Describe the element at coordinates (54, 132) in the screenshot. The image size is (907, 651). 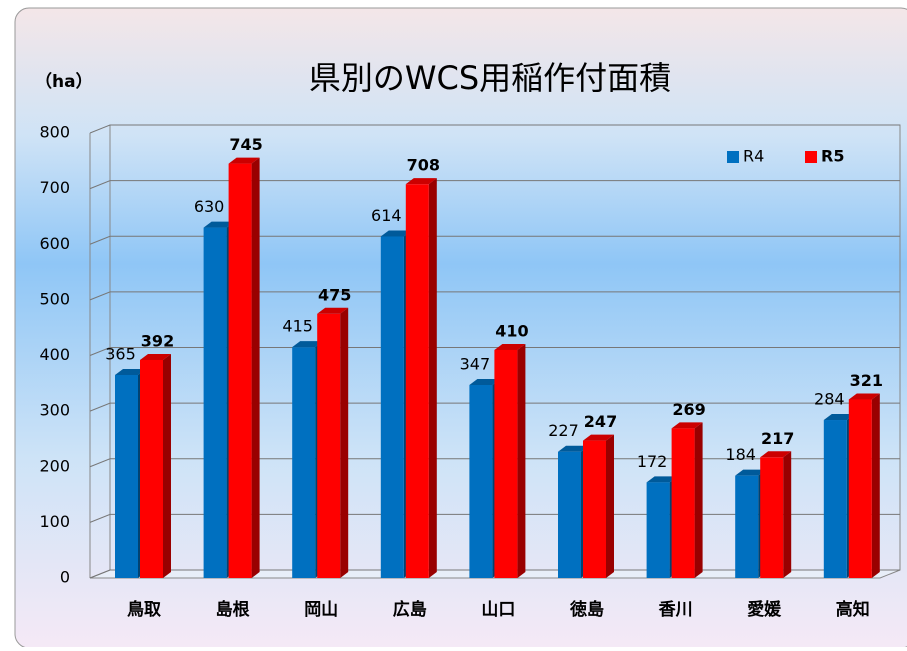
I see `y-tick-label: 800` at that location.